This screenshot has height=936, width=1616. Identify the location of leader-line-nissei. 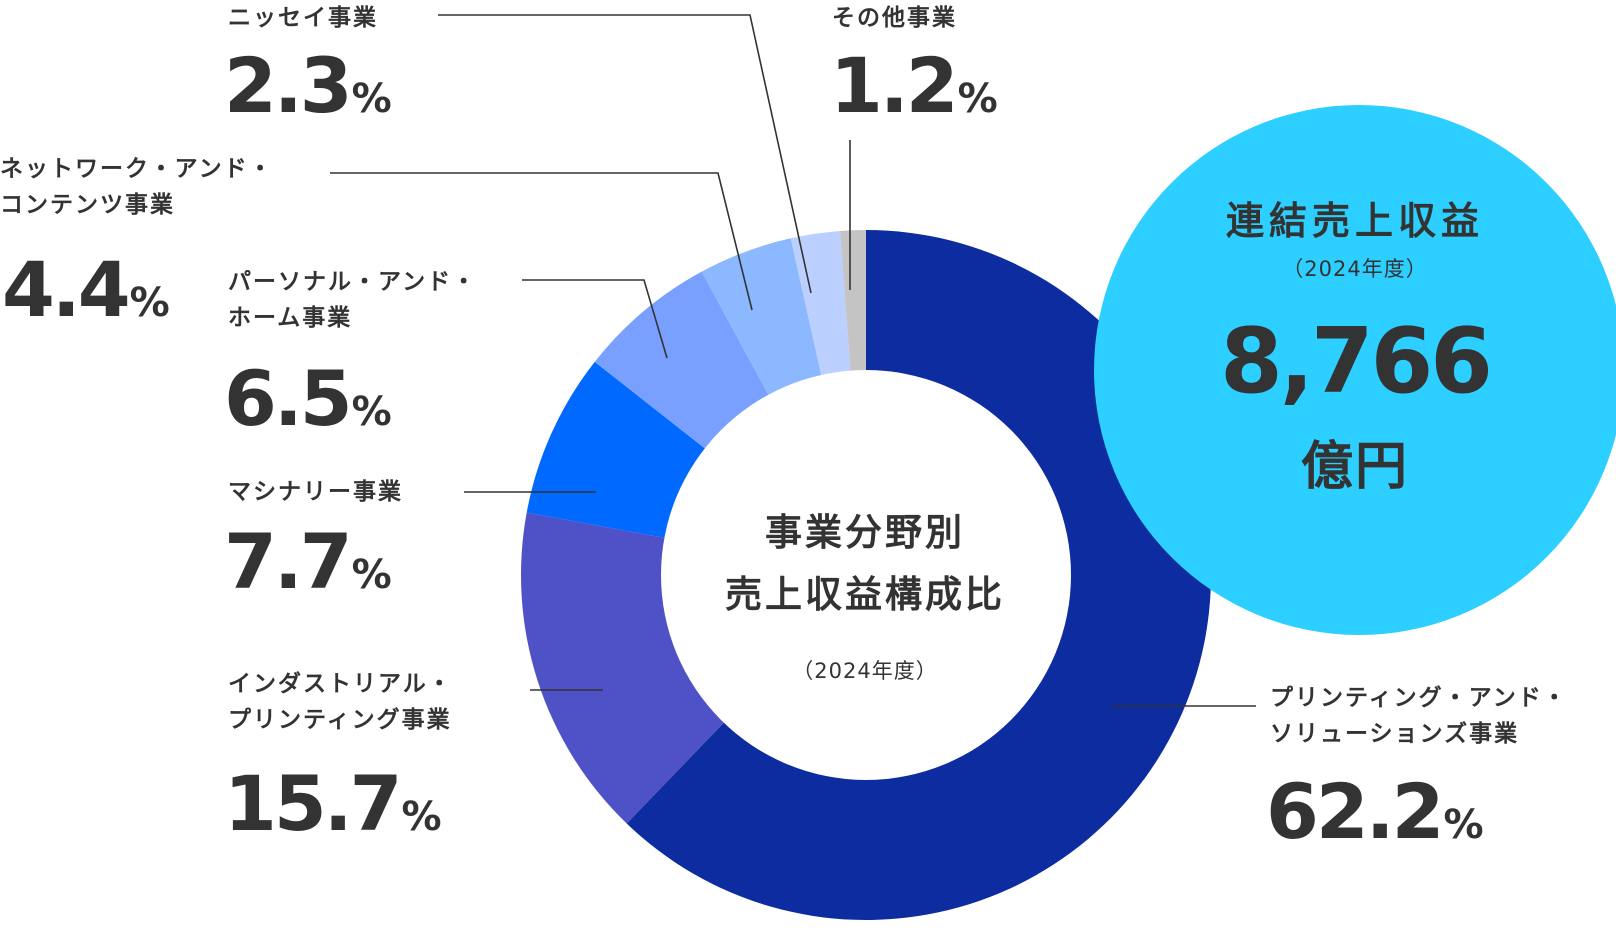
(625, 154).